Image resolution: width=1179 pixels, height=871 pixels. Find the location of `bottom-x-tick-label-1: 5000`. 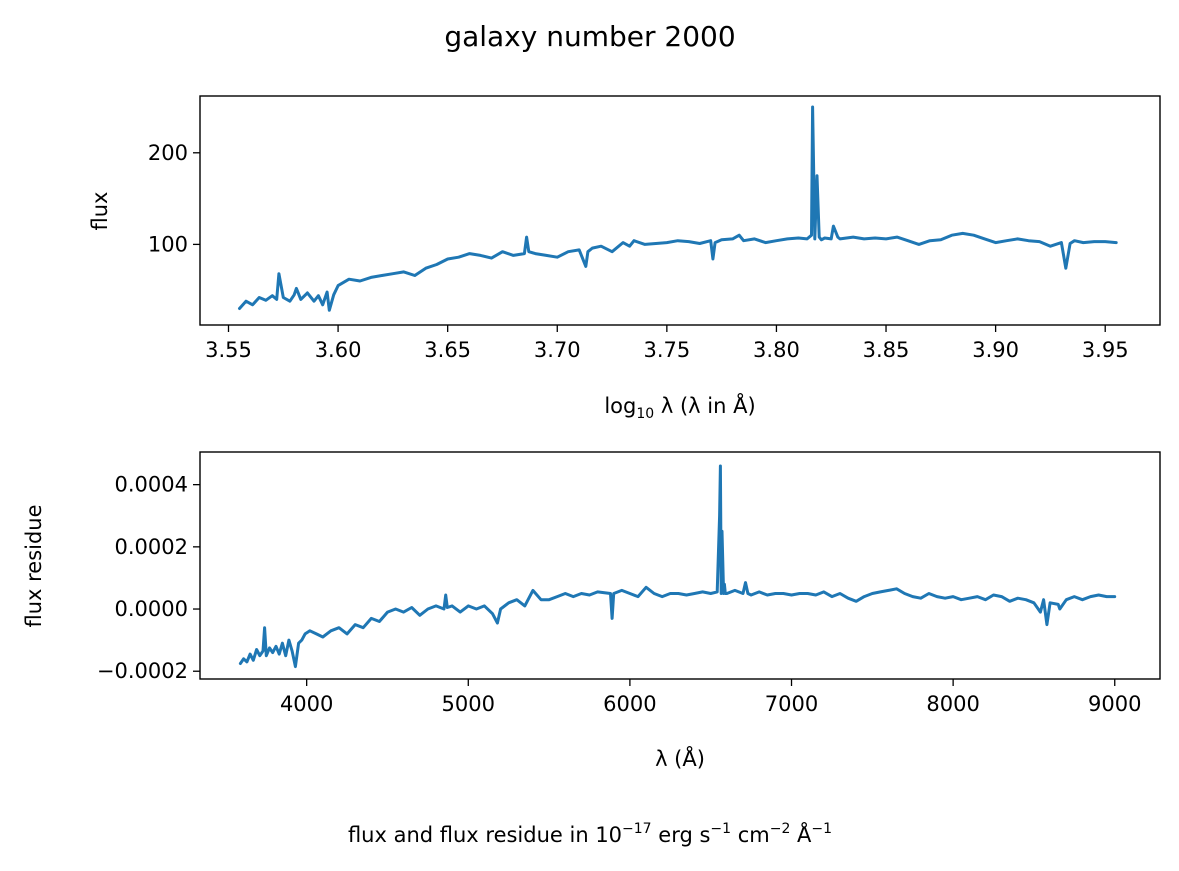

bottom-x-tick-label-1: 5000 is located at coordinates (468, 704).